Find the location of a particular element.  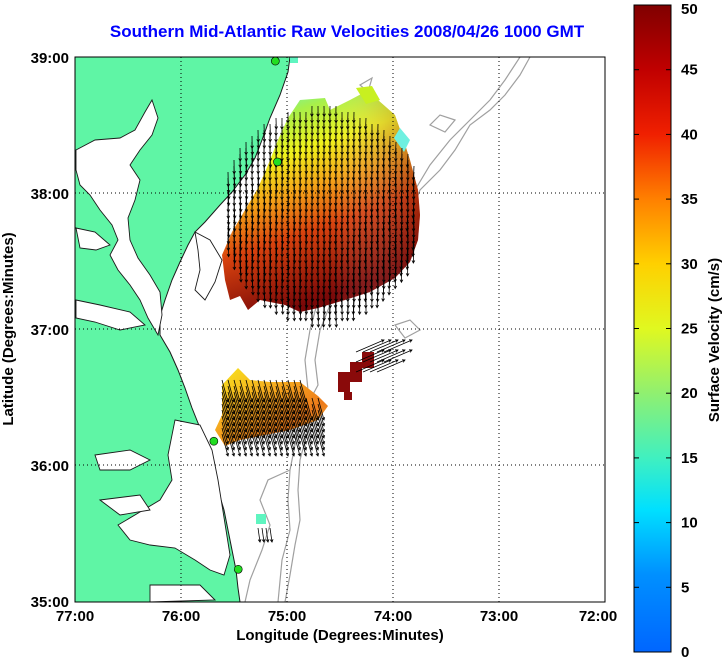

x-tick-label: 74:00 is located at coordinates (393, 616).